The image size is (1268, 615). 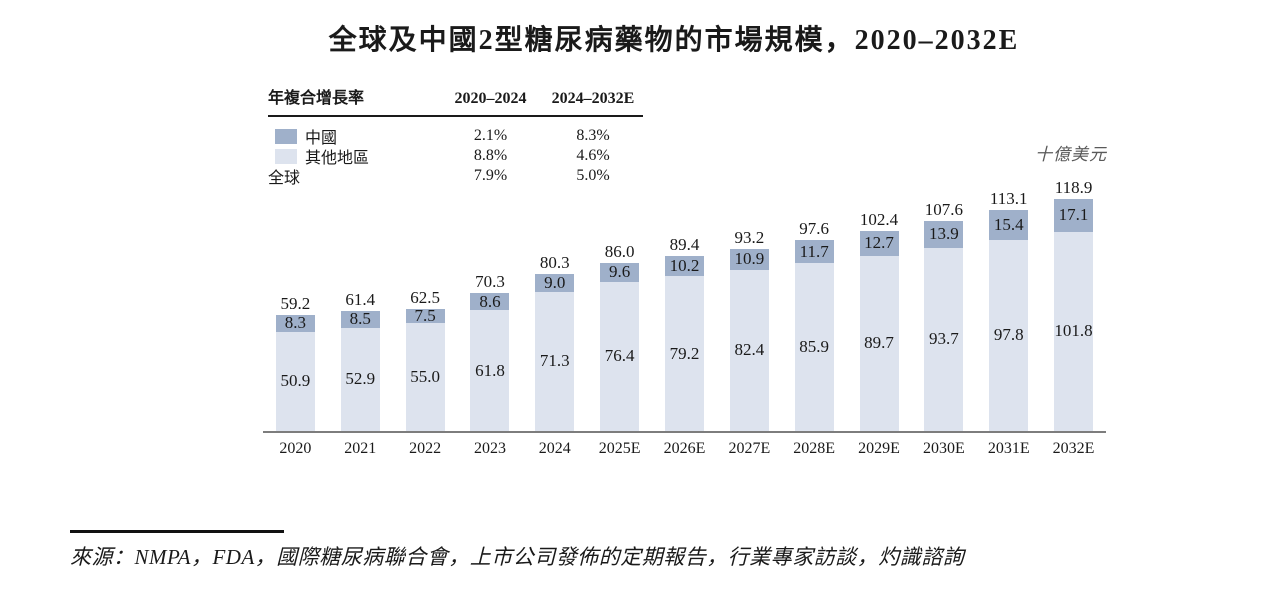 What do you see at coordinates (749, 237) in the screenshot?
I see `bar-total-label: 93.2` at bounding box center [749, 237].